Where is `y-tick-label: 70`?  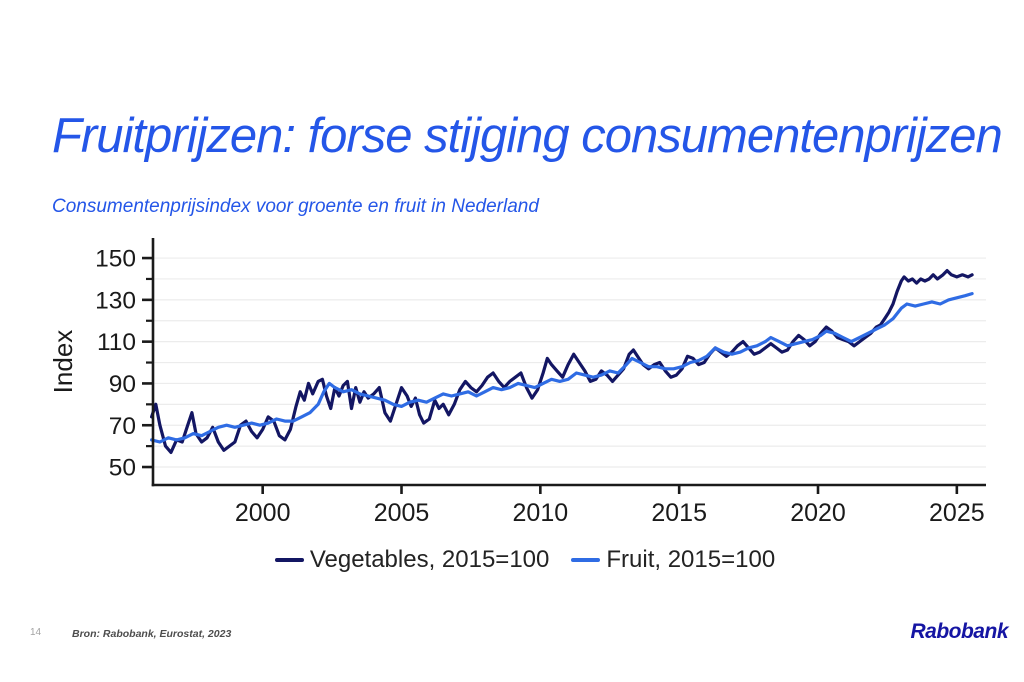 y-tick-label: 70 is located at coordinates (122, 426).